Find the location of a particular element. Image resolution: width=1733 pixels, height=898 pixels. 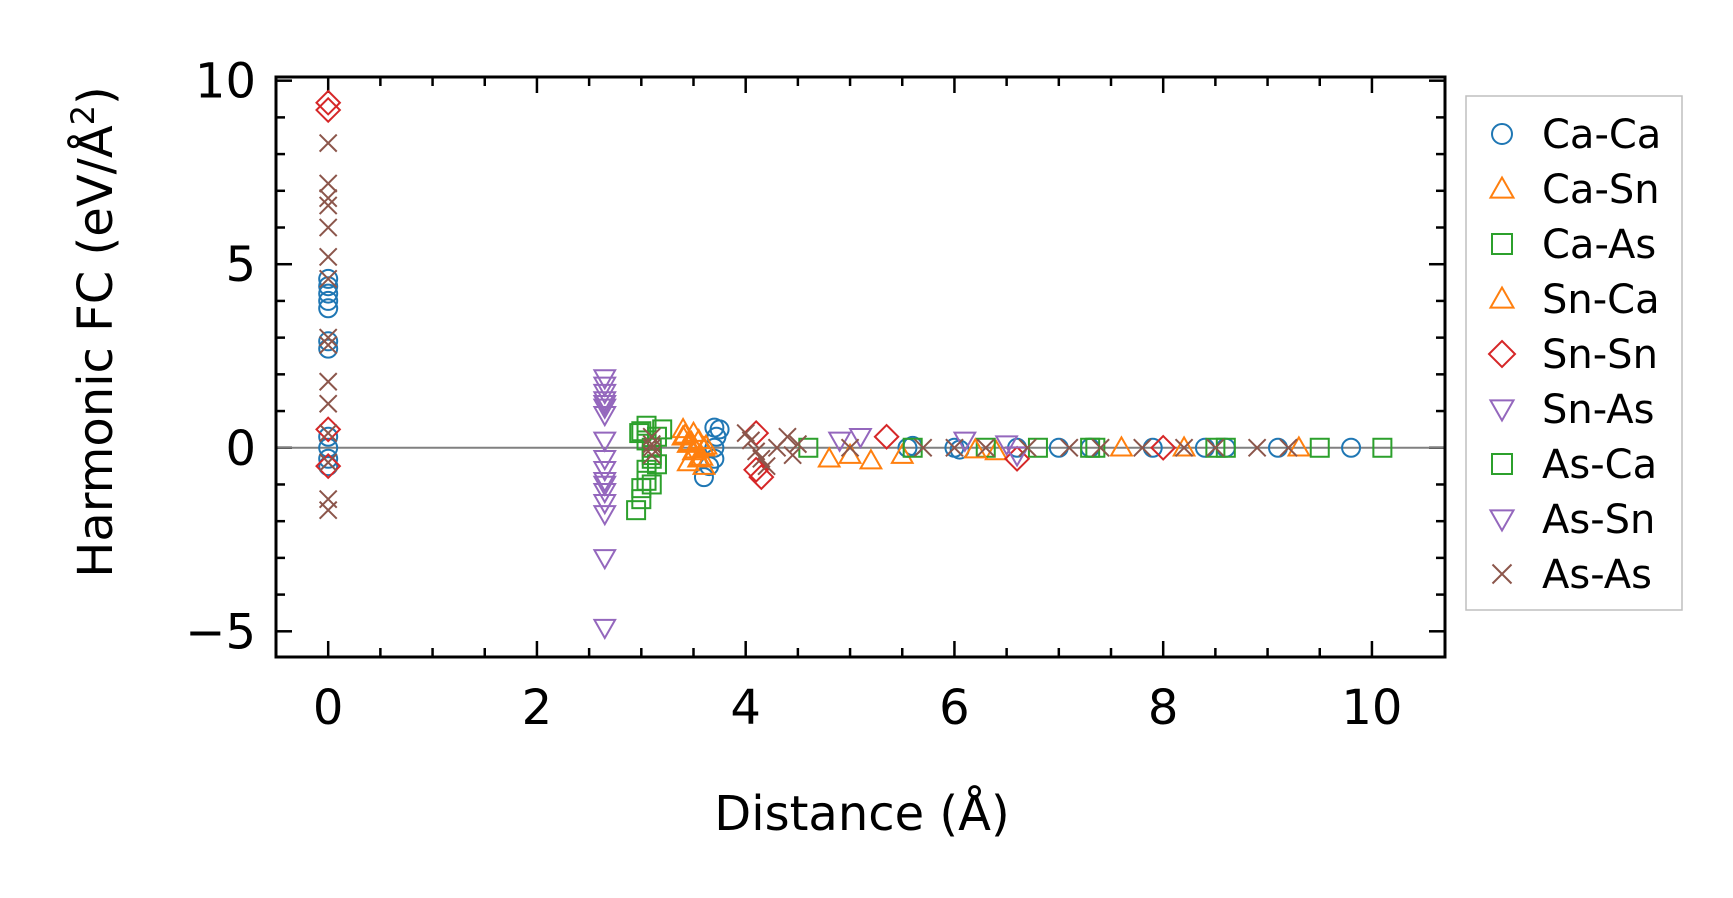

x-tick-label: 4 is located at coordinates (745, 708).